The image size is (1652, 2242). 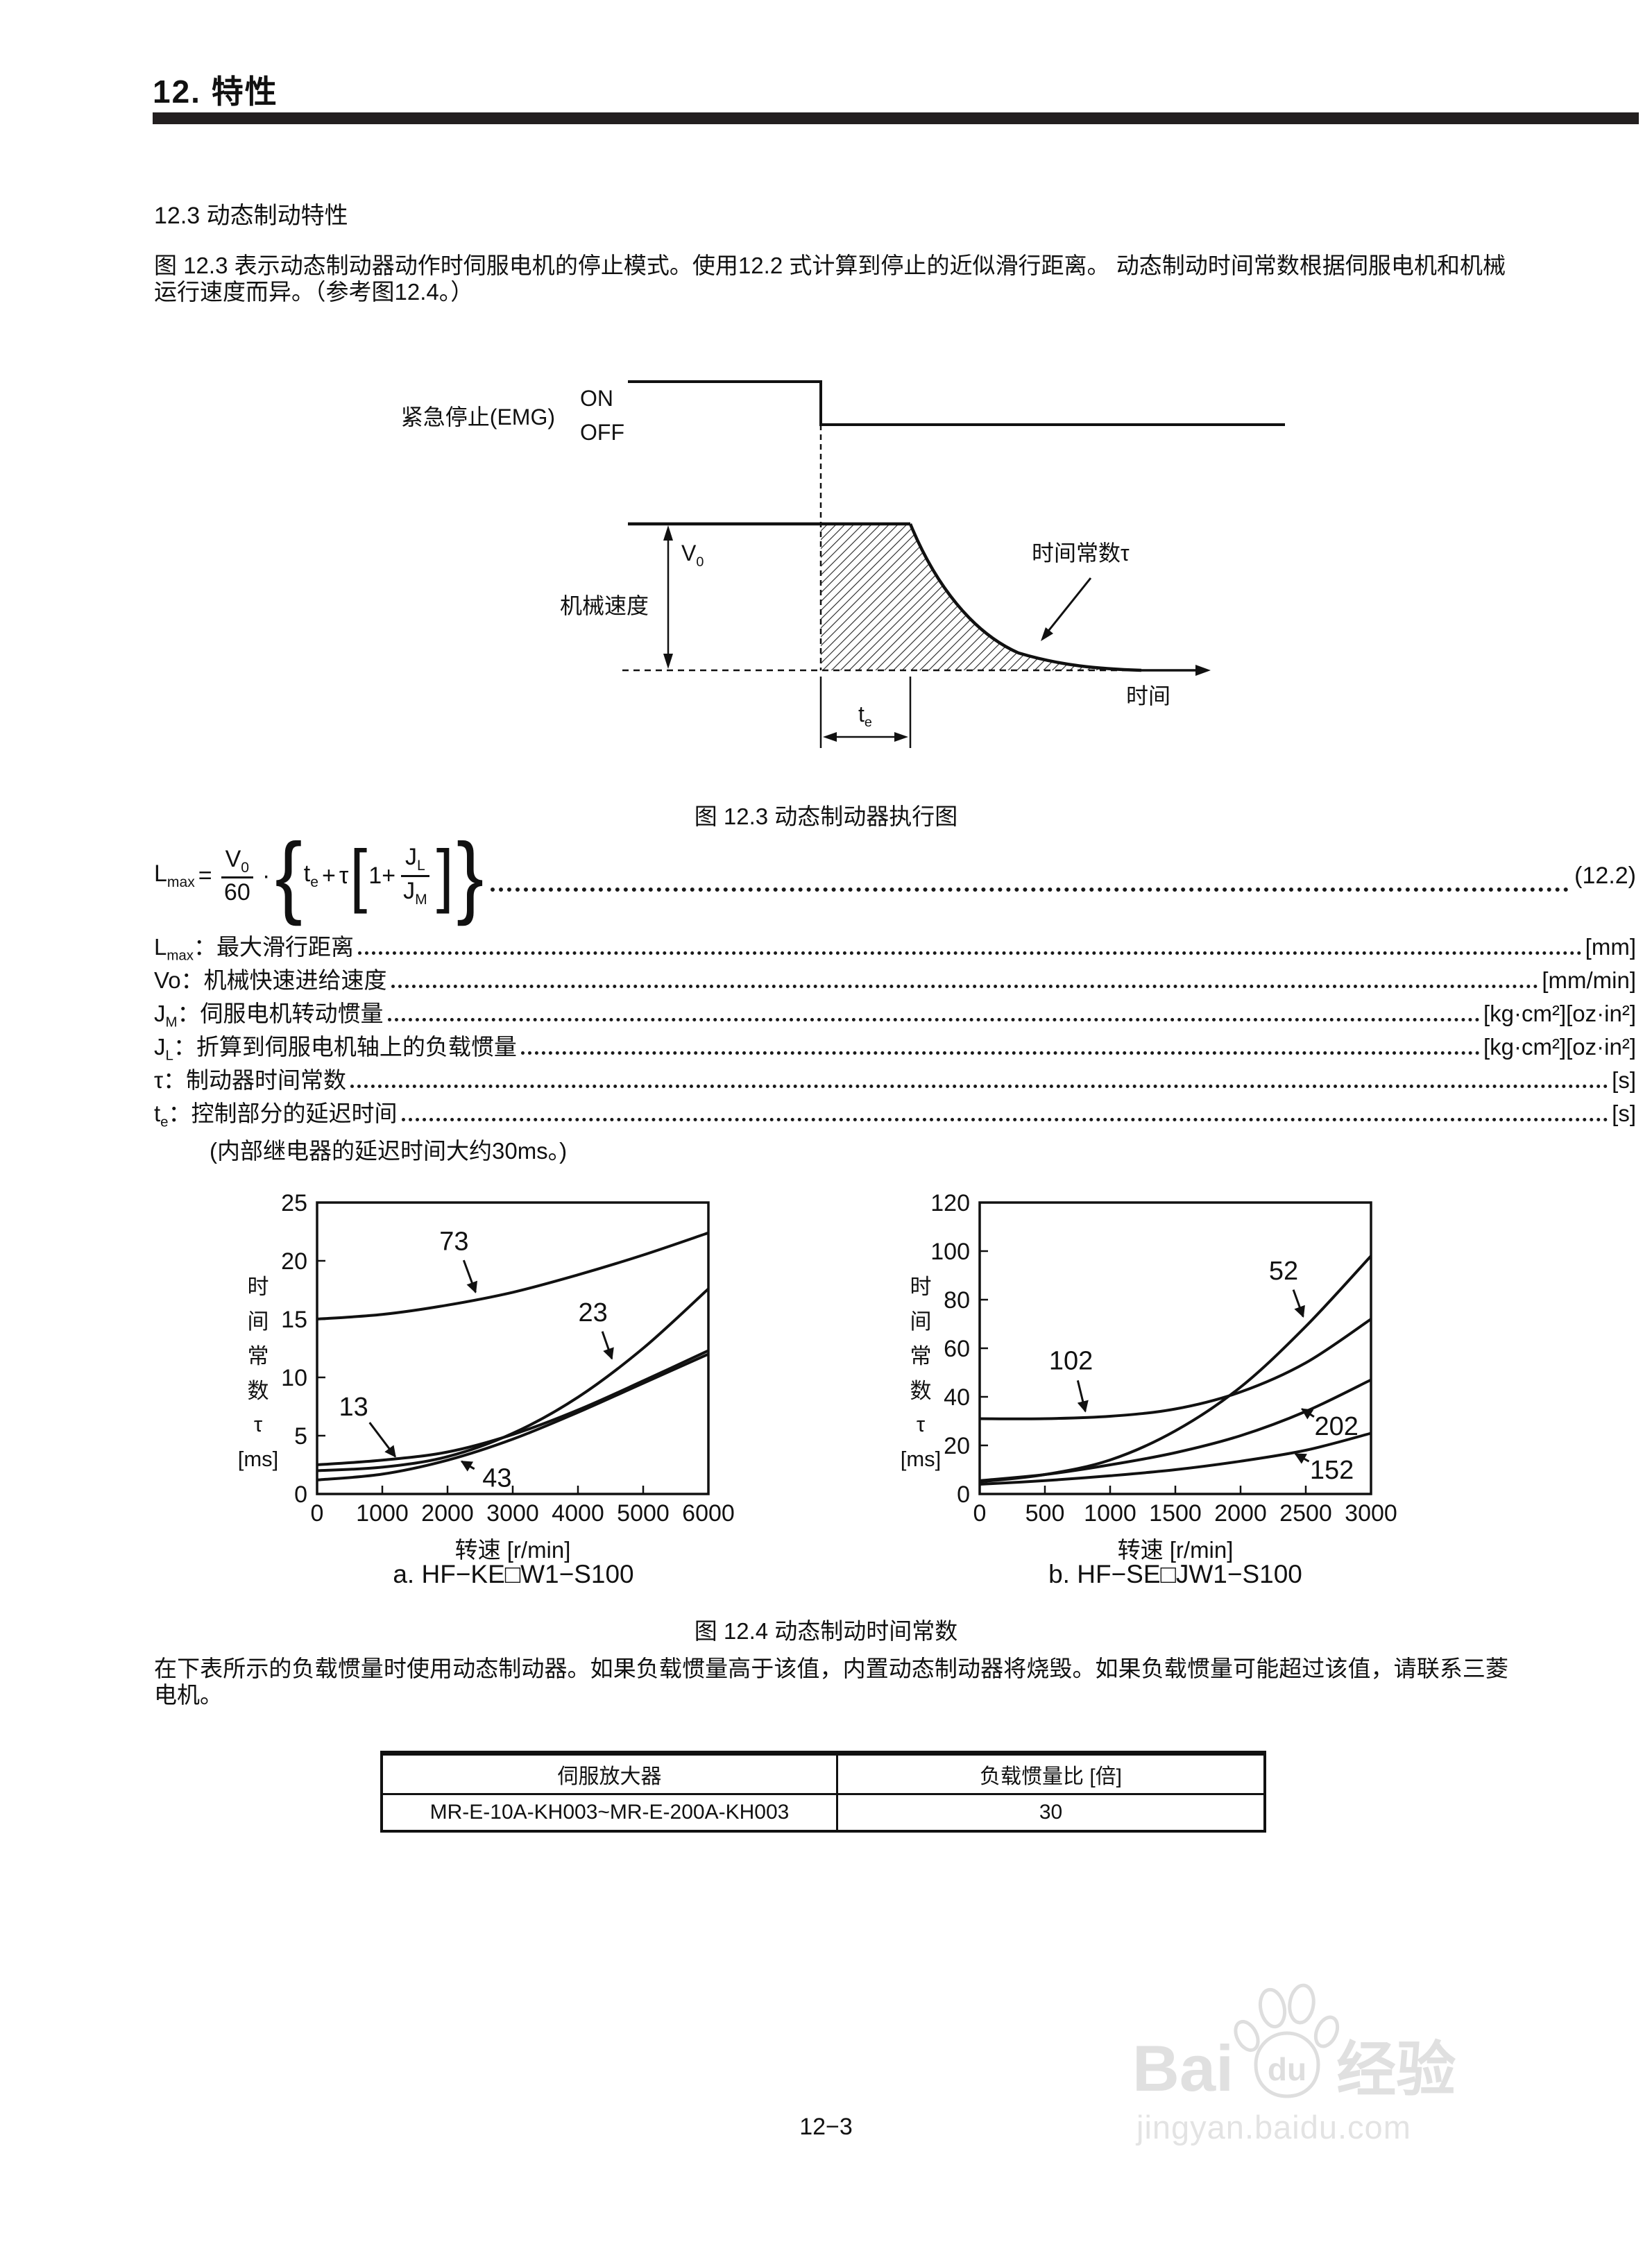 I want to click on figure-12-3-caption: 图 12.3 动态制动器执行图, so click(x=826, y=816).